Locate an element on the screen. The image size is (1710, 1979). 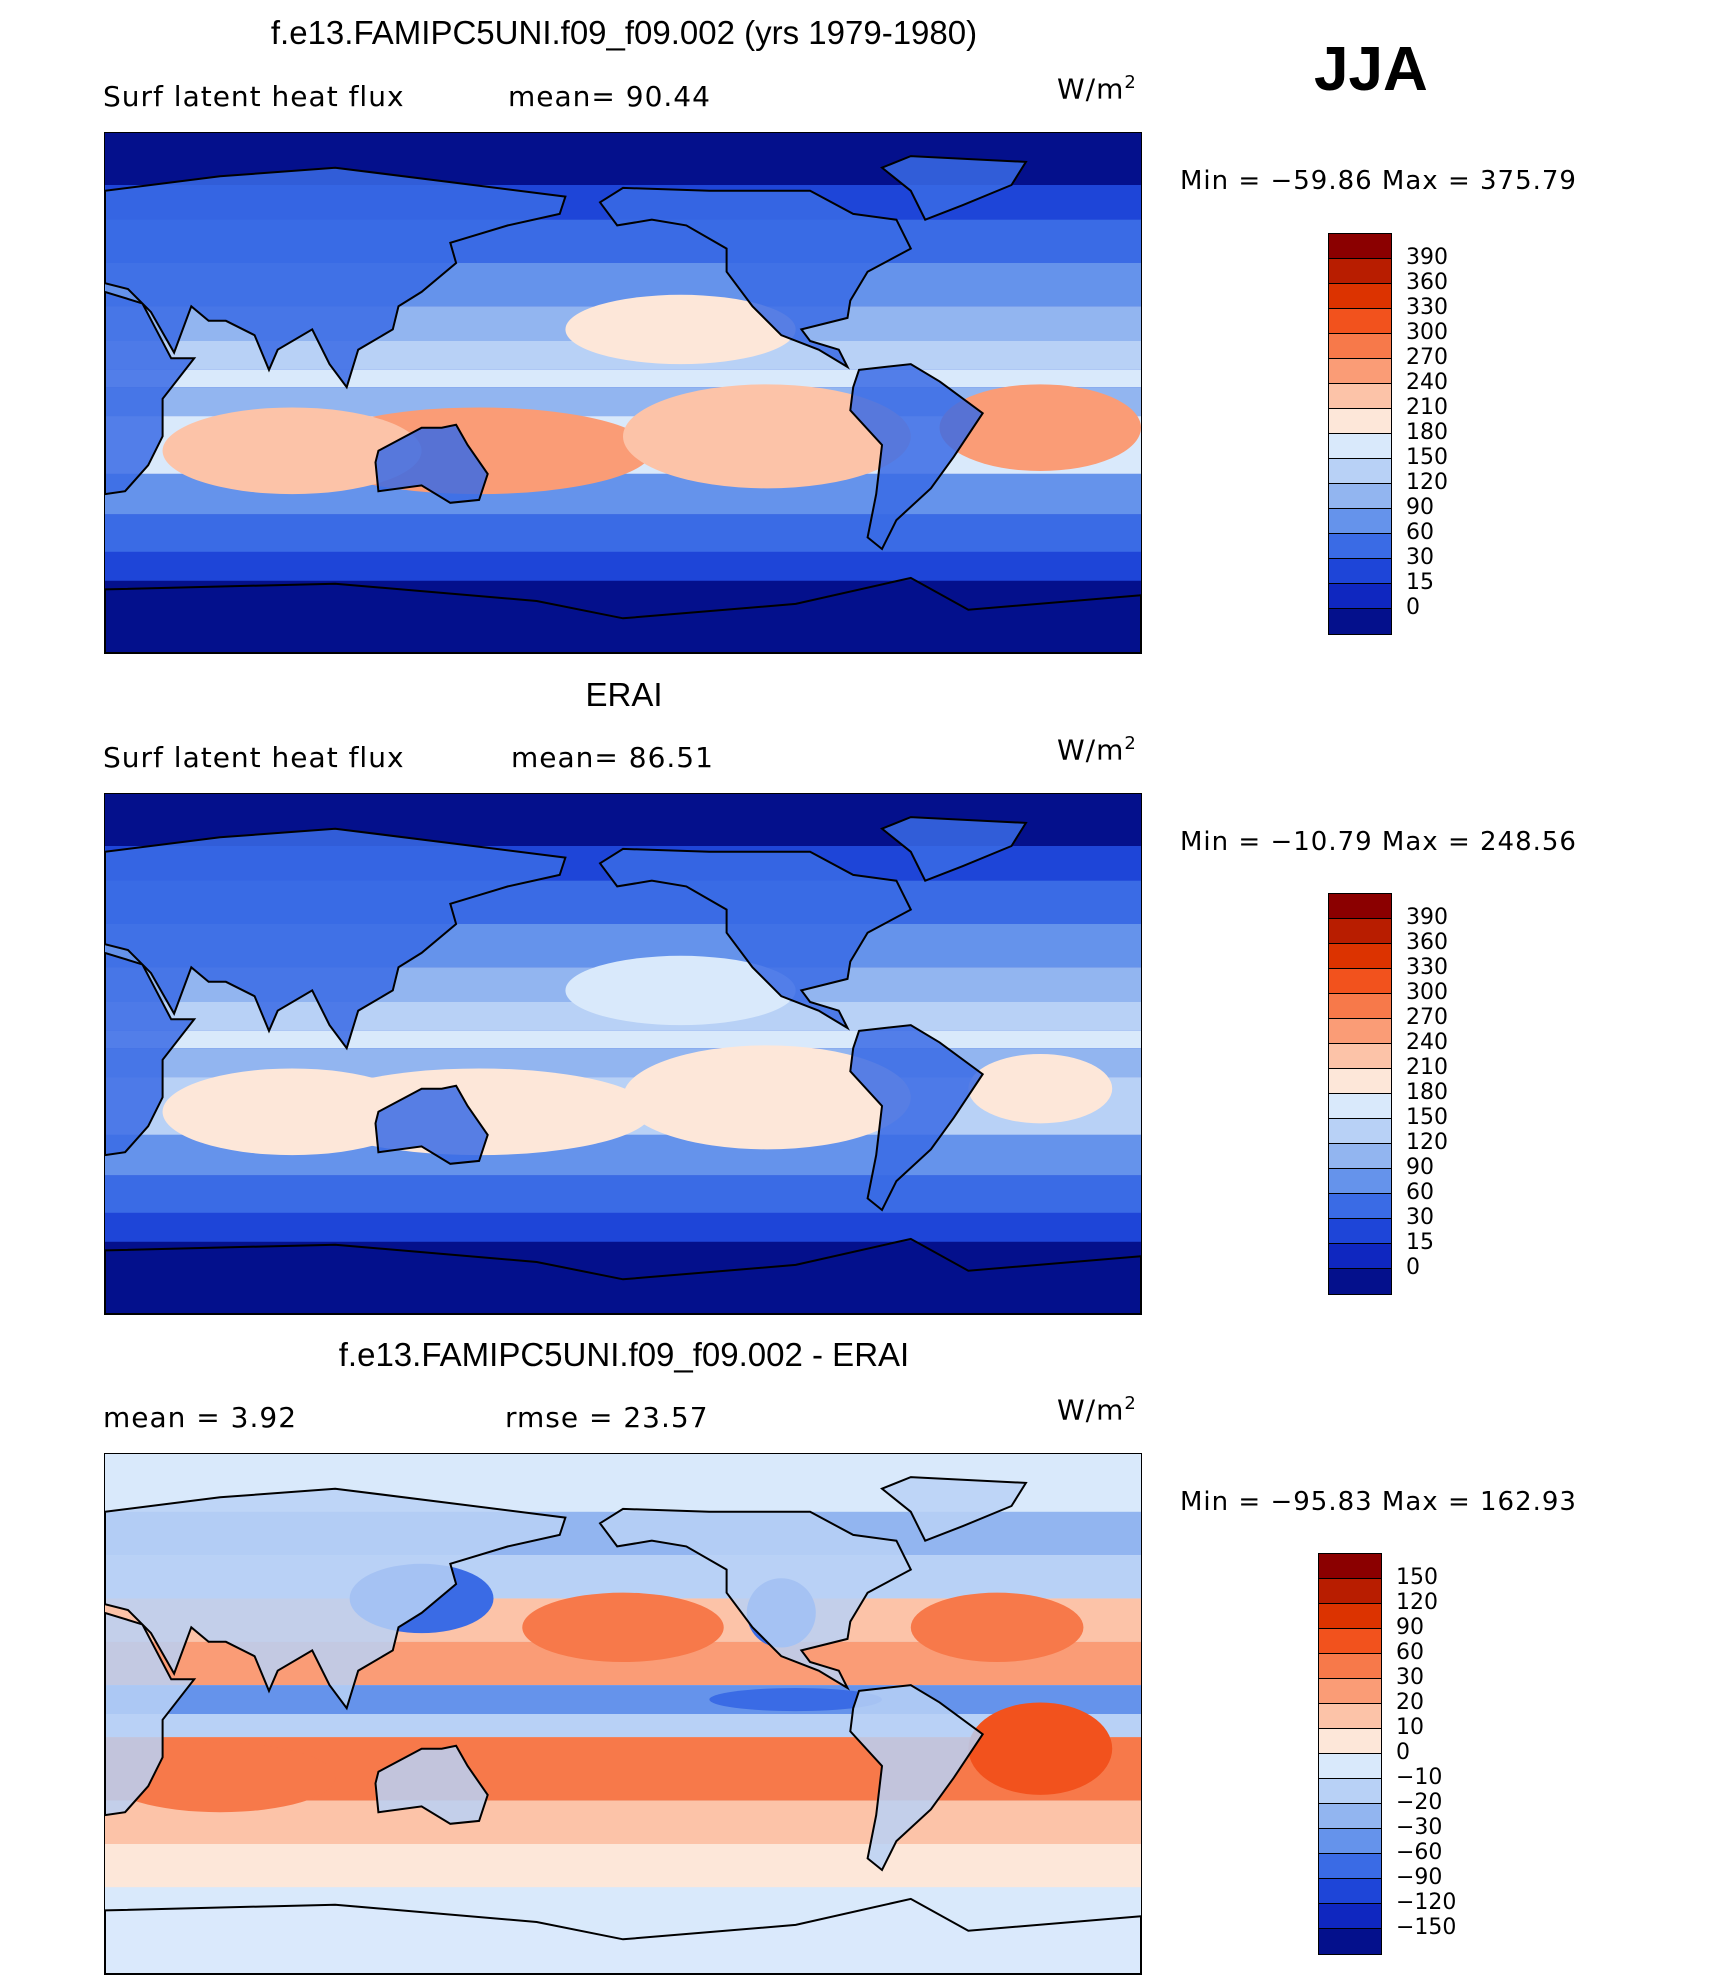
colorbar-tick-label: −90 is located at coordinates (1419, 1877).